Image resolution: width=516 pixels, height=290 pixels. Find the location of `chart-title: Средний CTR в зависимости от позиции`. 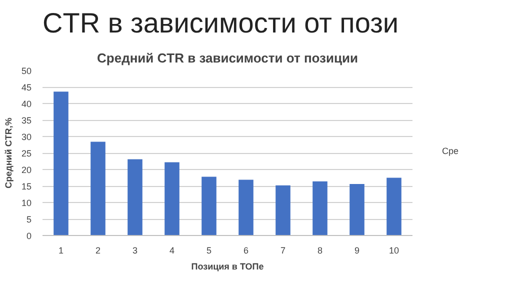

chart-title: Средний CTR в зависимости от позиции is located at coordinates (227, 58).